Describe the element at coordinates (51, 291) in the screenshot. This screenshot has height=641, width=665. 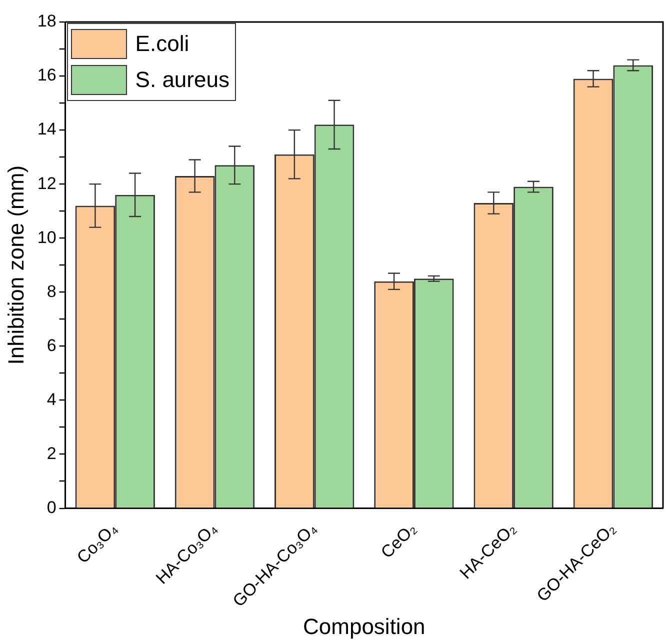
I see `y-tick-label: 8` at that location.